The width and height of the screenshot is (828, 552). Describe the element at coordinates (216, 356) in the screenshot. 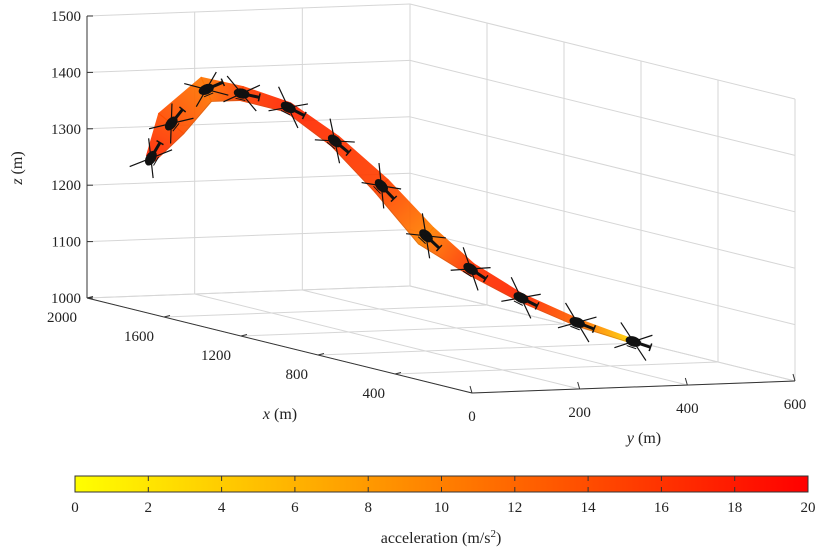

I see `x-tick-label: 1200` at that location.